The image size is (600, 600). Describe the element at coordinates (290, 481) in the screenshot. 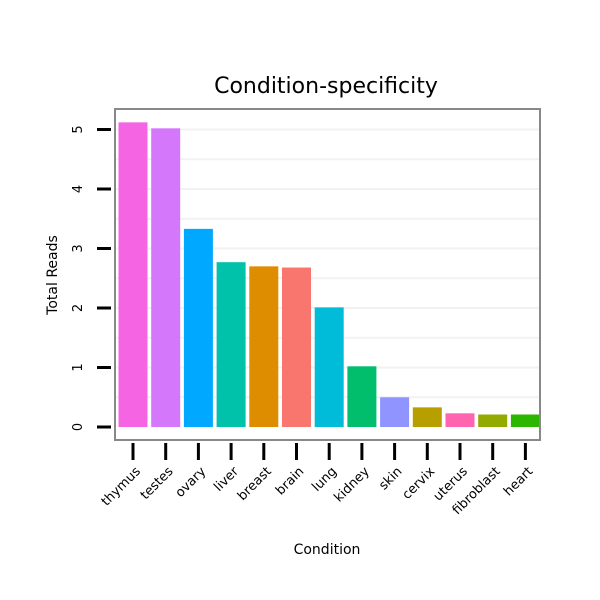

I see `x-tick-label-brain: brain` at that location.